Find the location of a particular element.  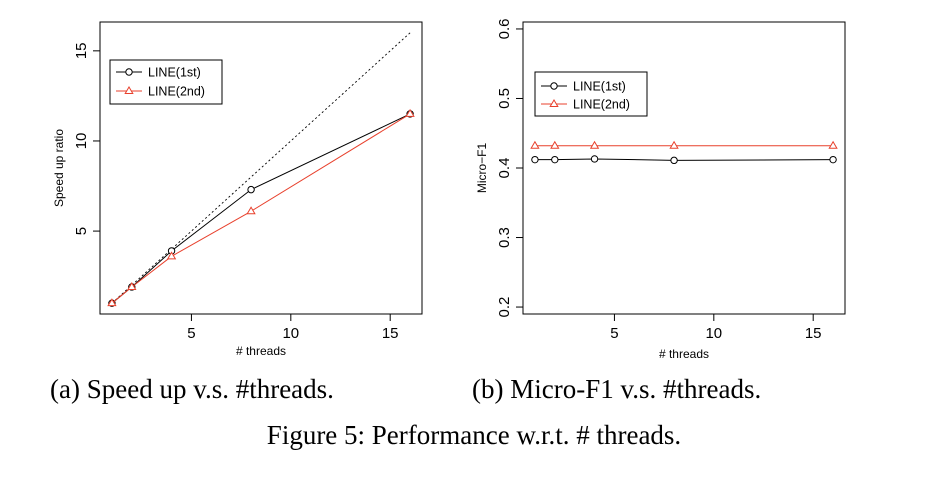

y-tick-label: 0.4 is located at coordinates (504, 168).